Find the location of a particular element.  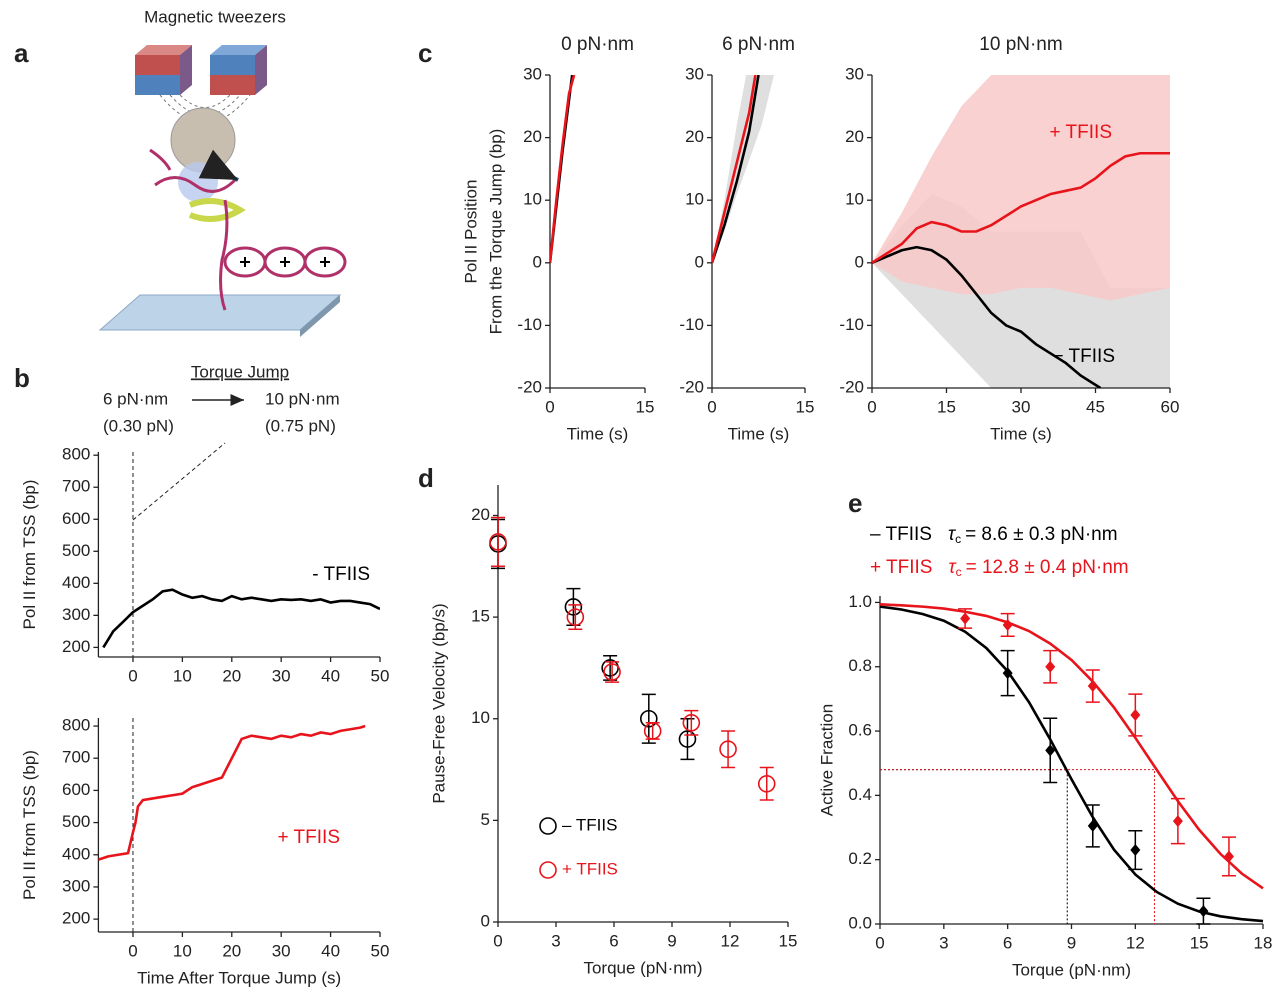

x-tick-label: 18 is located at coordinates (1263, 942).